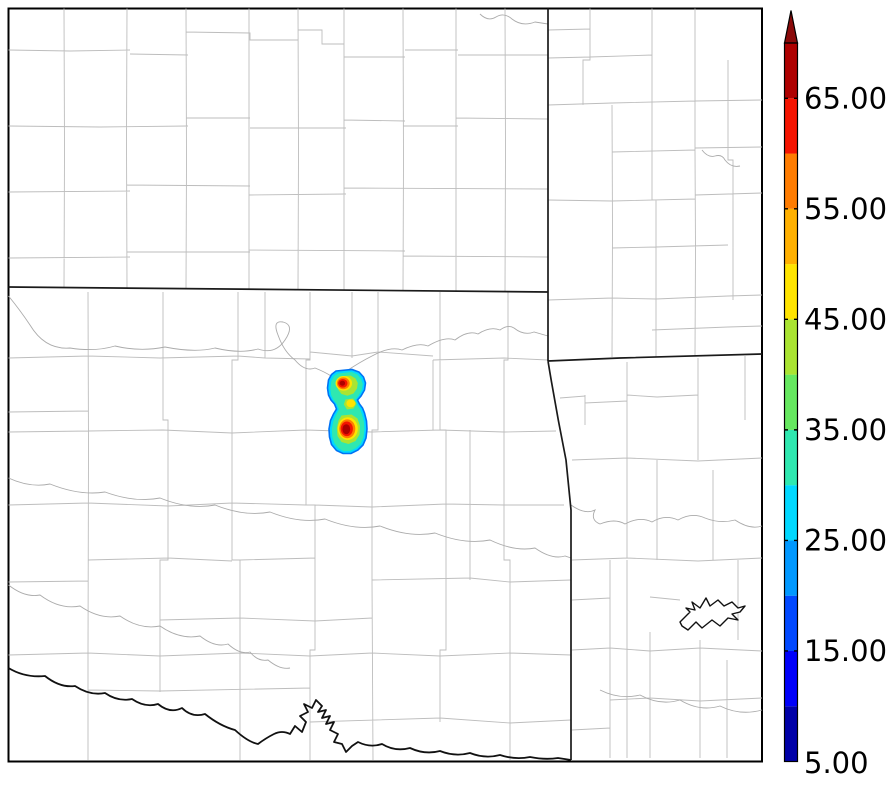 Image resolution: width=894 pixels, height=785 pixels. What do you see at coordinates (791, 27) in the screenshot?
I see `colorbar-extend-arrow` at bounding box center [791, 27].